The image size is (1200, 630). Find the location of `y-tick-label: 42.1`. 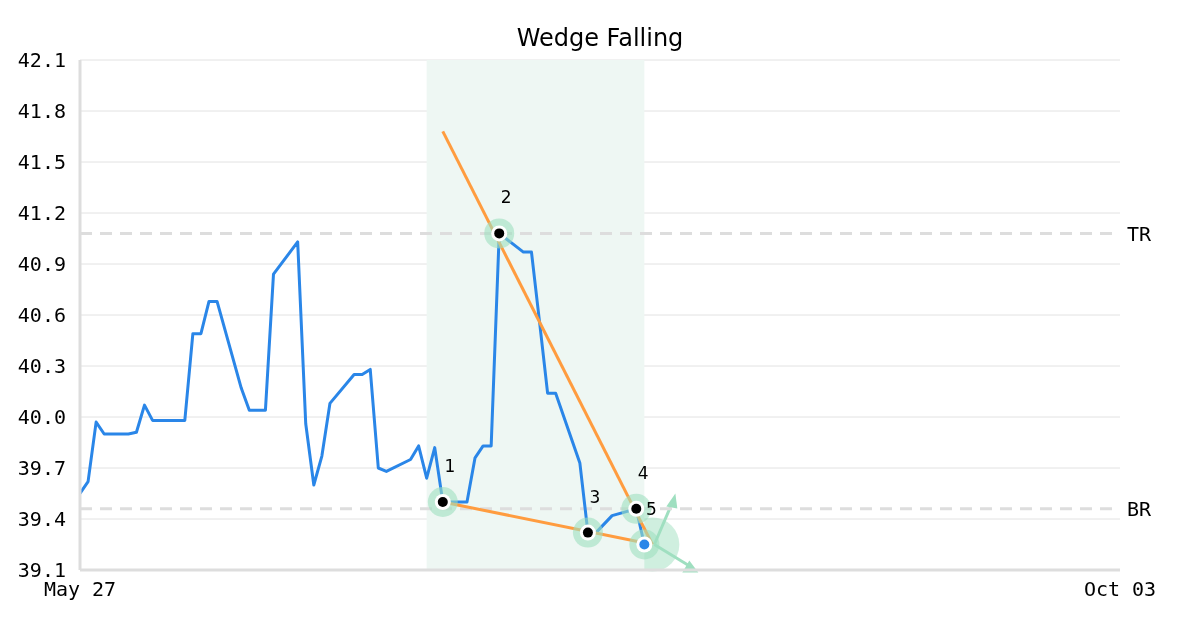

y-tick-label: 42.1 is located at coordinates (41, 60).